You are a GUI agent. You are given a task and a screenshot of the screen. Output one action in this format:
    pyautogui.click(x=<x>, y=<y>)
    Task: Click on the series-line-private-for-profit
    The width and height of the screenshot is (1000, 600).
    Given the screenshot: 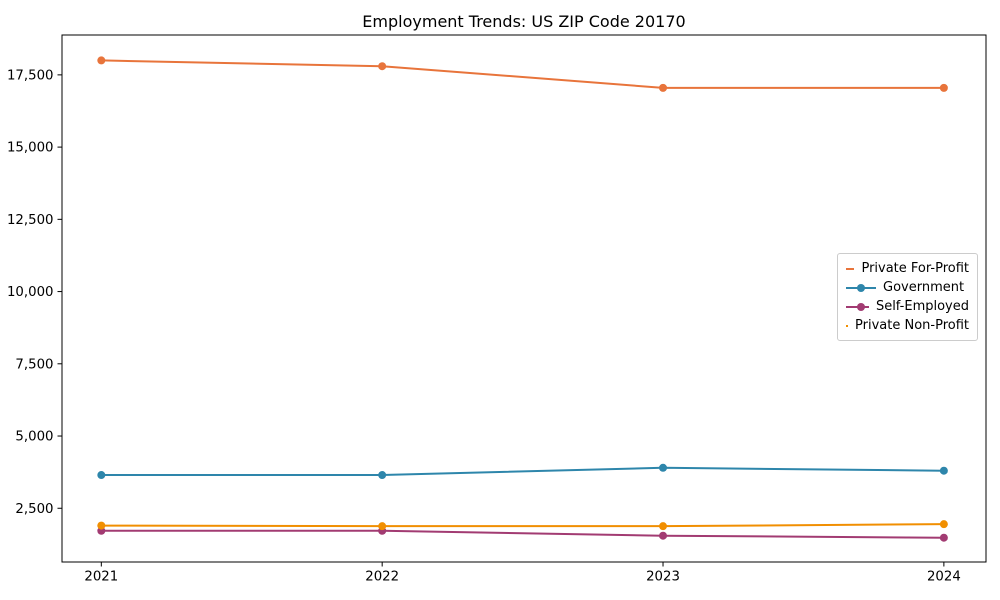 What is the action you would take?
    pyautogui.click(x=522, y=74)
    